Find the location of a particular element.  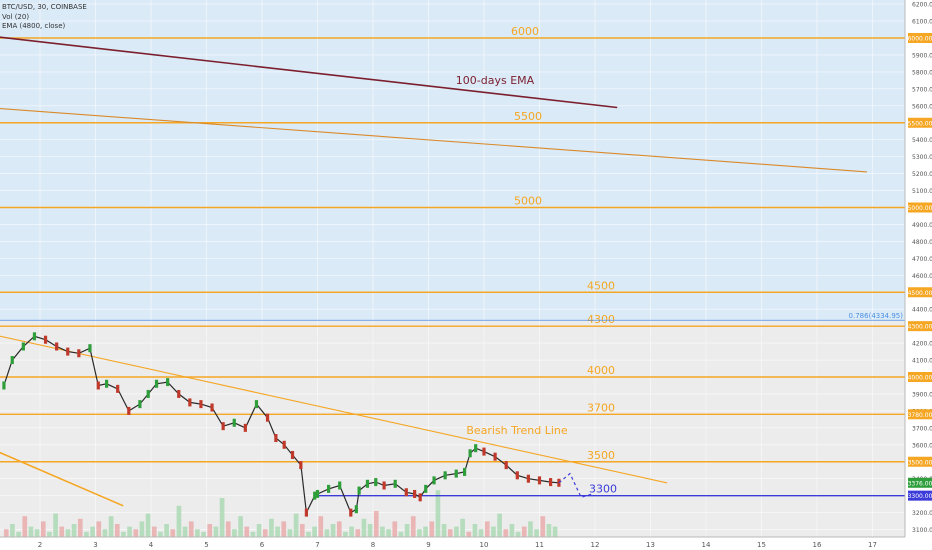

level-tag-label: 3300.00 is located at coordinates (920, 496).